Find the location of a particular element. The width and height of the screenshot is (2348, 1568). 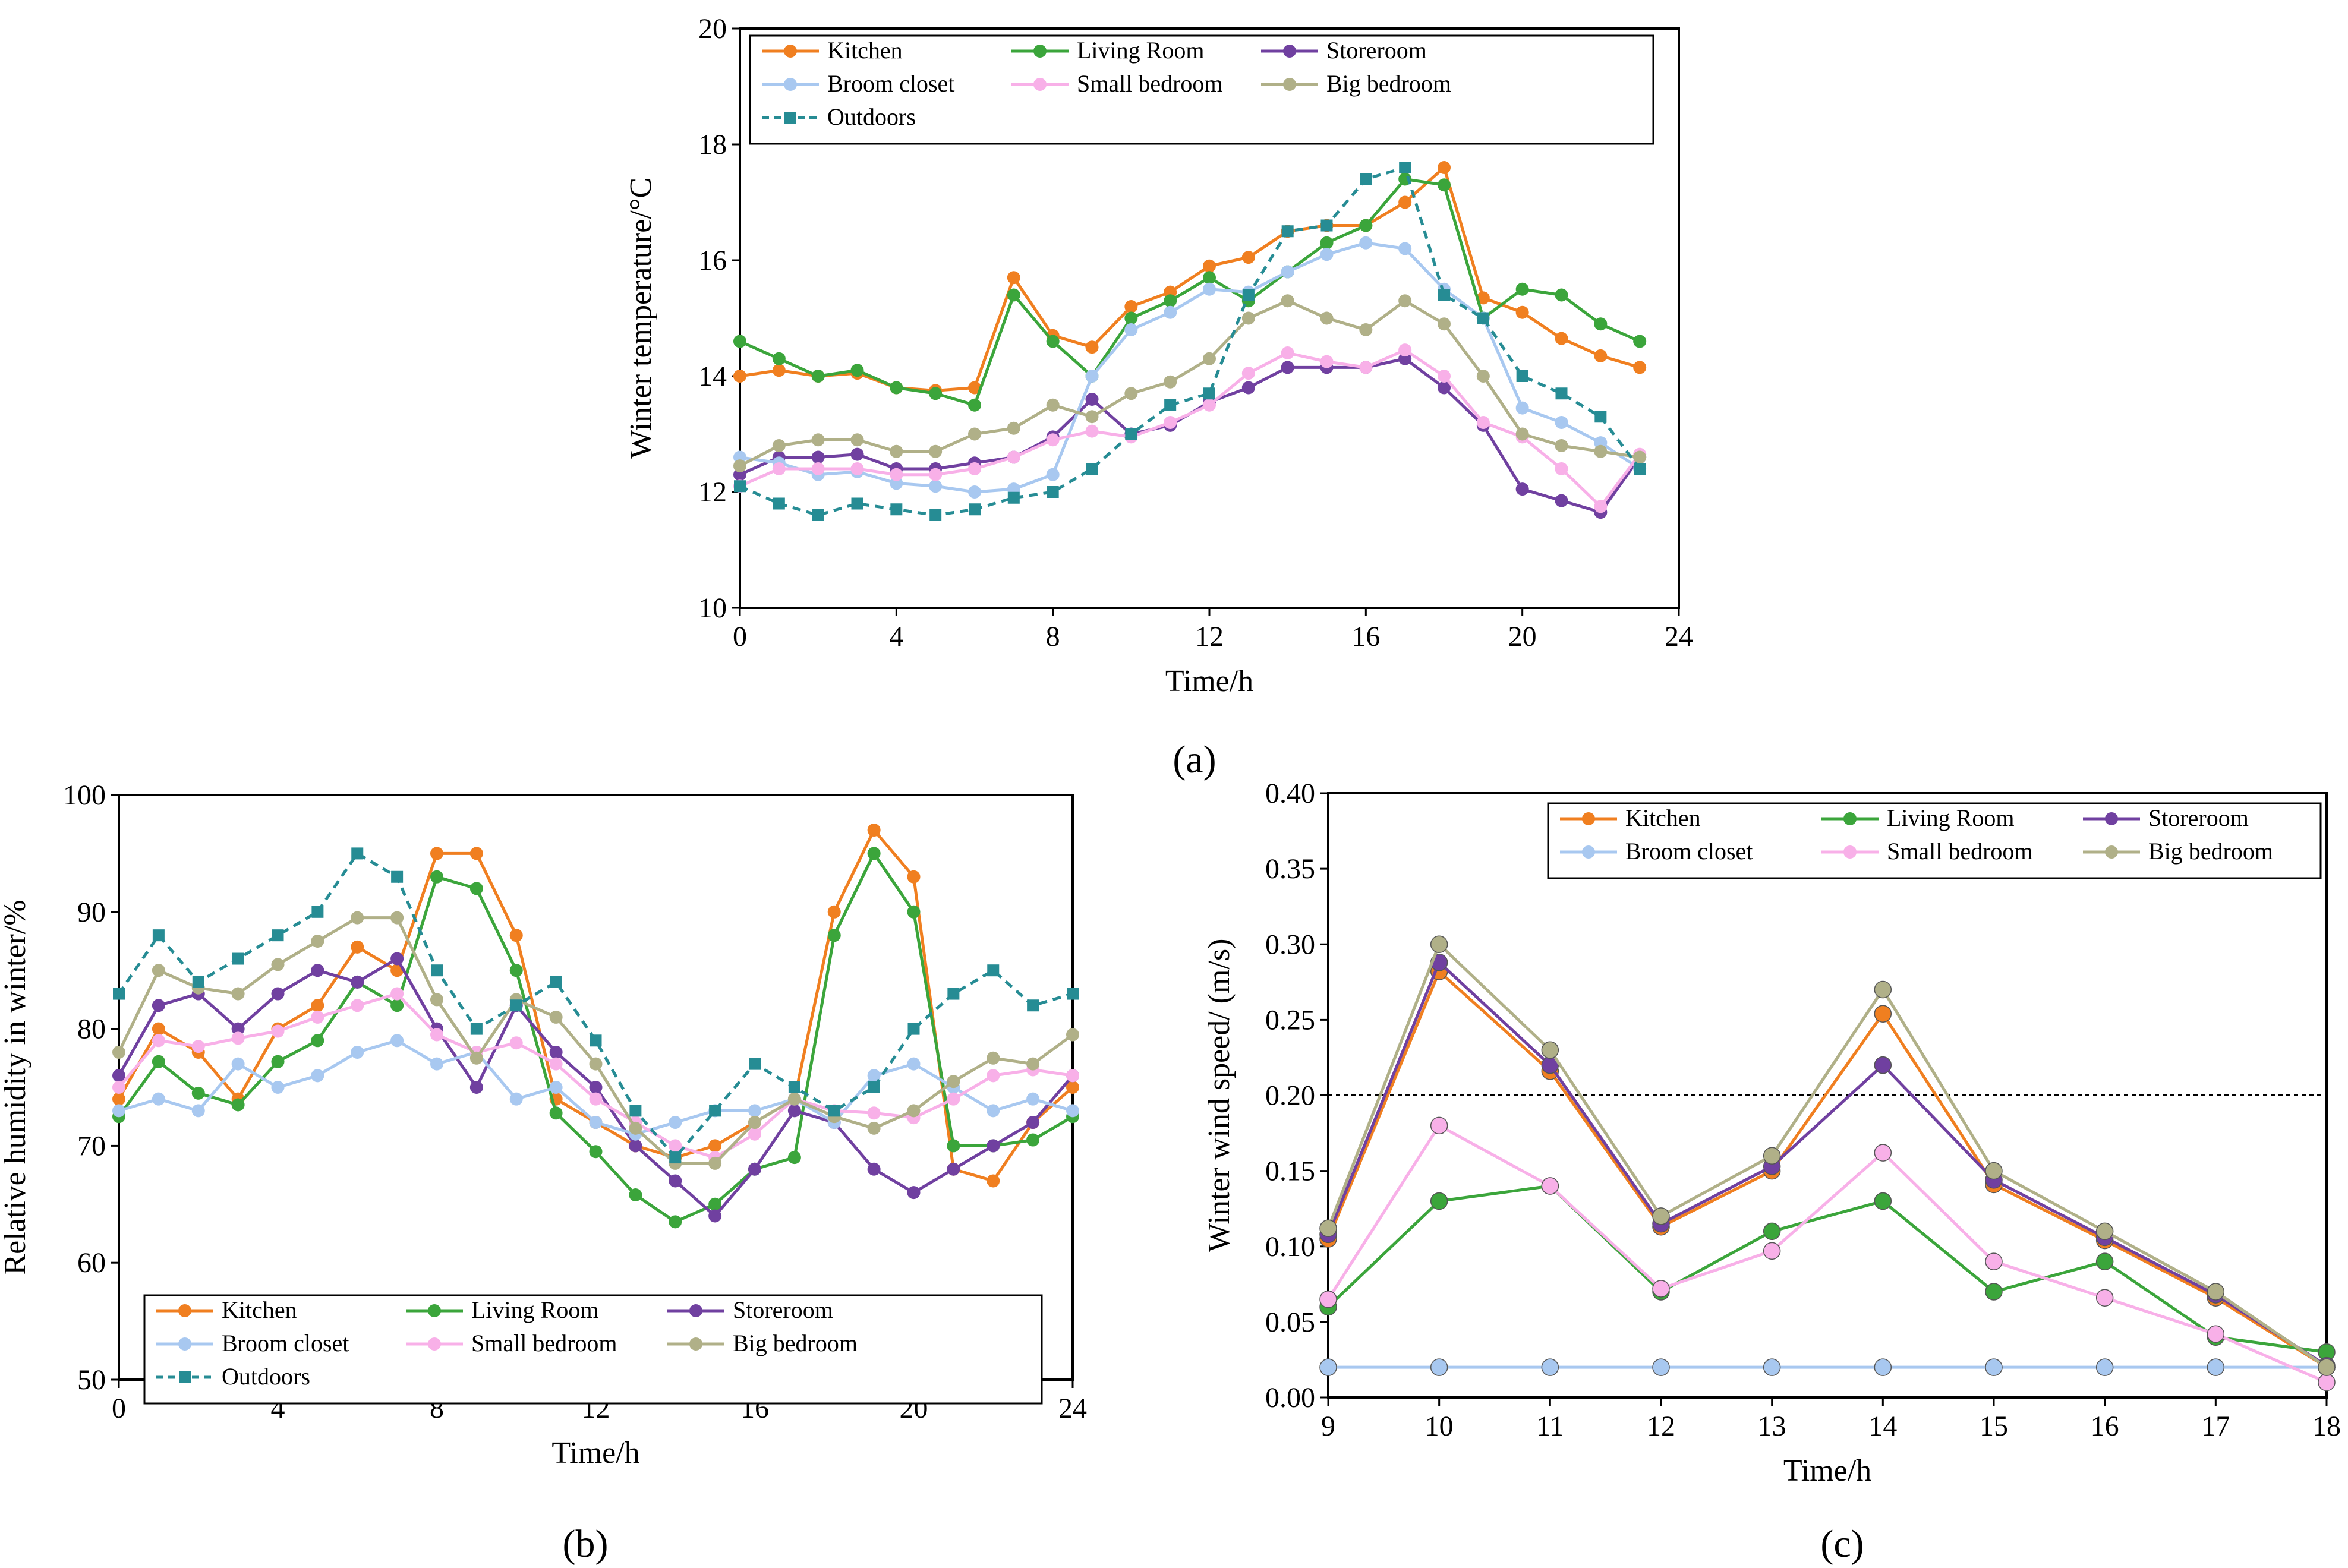

y-tick-label: 80 is located at coordinates (91, 1029).